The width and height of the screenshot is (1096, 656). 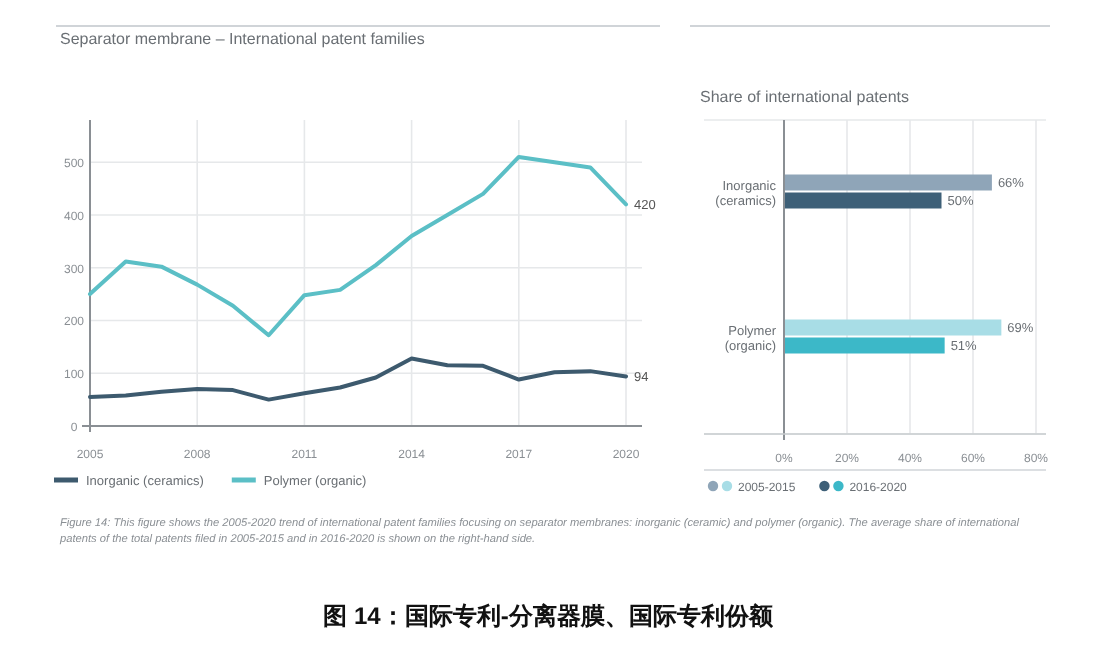 What do you see at coordinates (242, 39) in the screenshot?
I see `chart-title: Separator membrane – International patent families` at bounding box center [242, 39].